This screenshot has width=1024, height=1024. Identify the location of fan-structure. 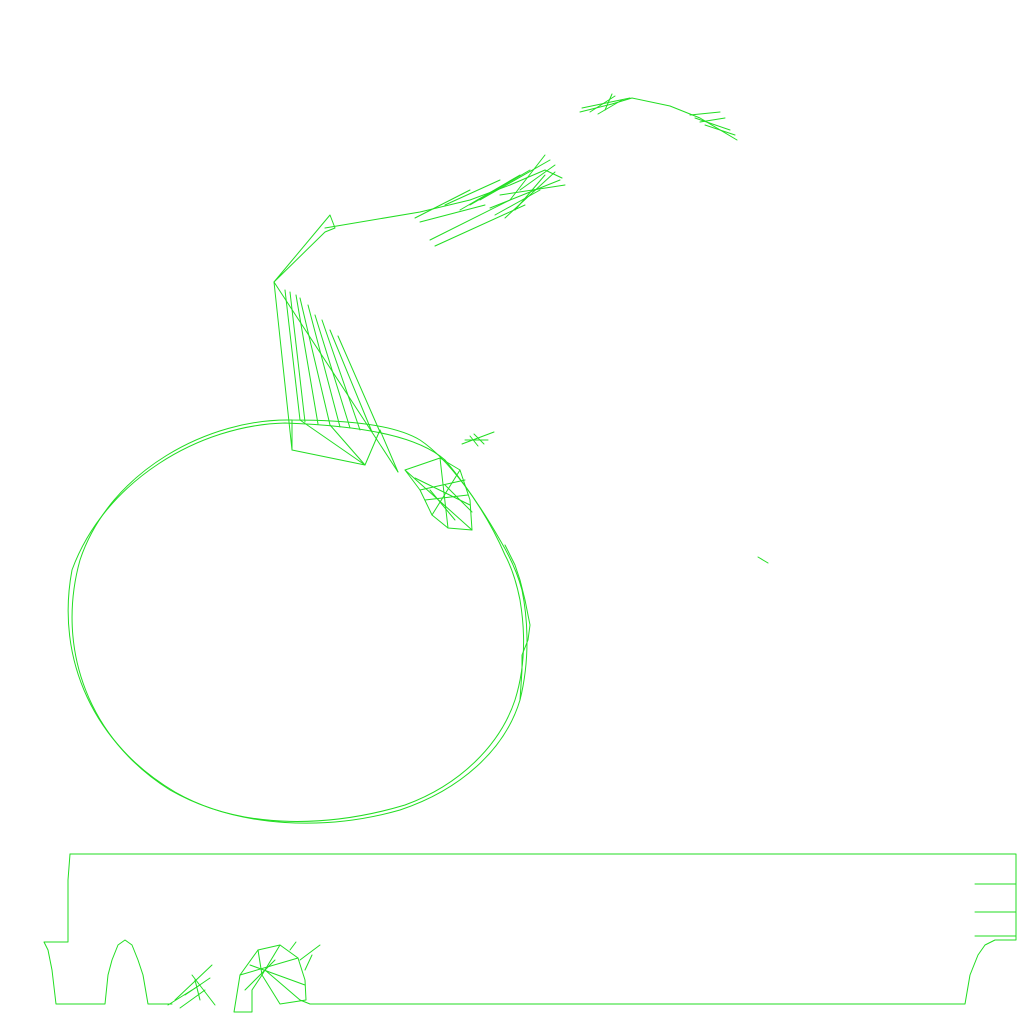
(336, 343).